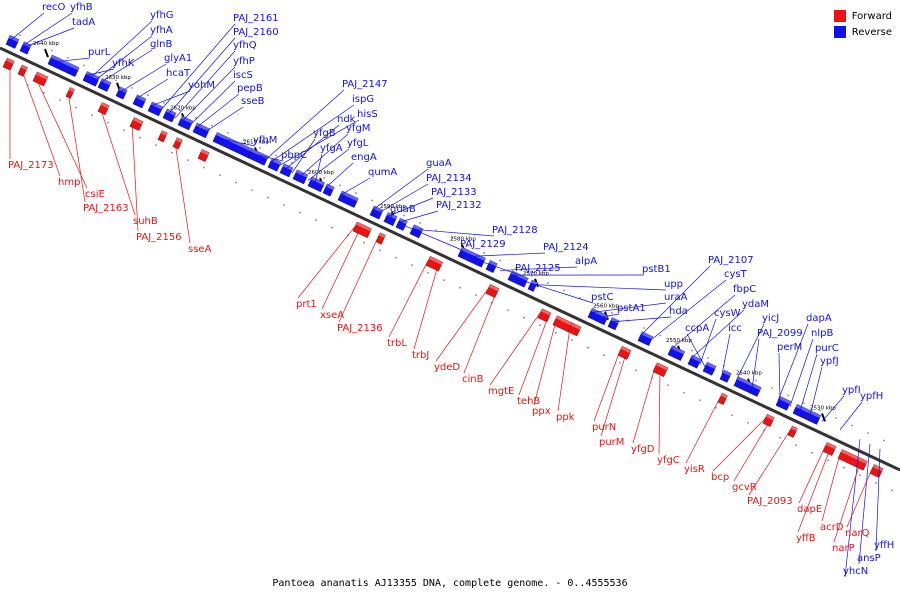 The height and width of the screenshot is (600, 900). Describe the element at coordinates (331, 148) in the screenshot. I see `reverse-gene-label: yfgA` at that location.